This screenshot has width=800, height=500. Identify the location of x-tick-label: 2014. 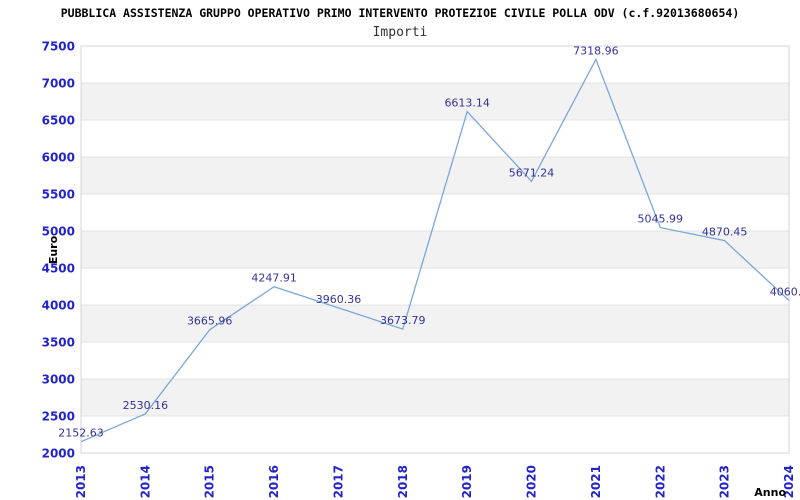
(145, 481).